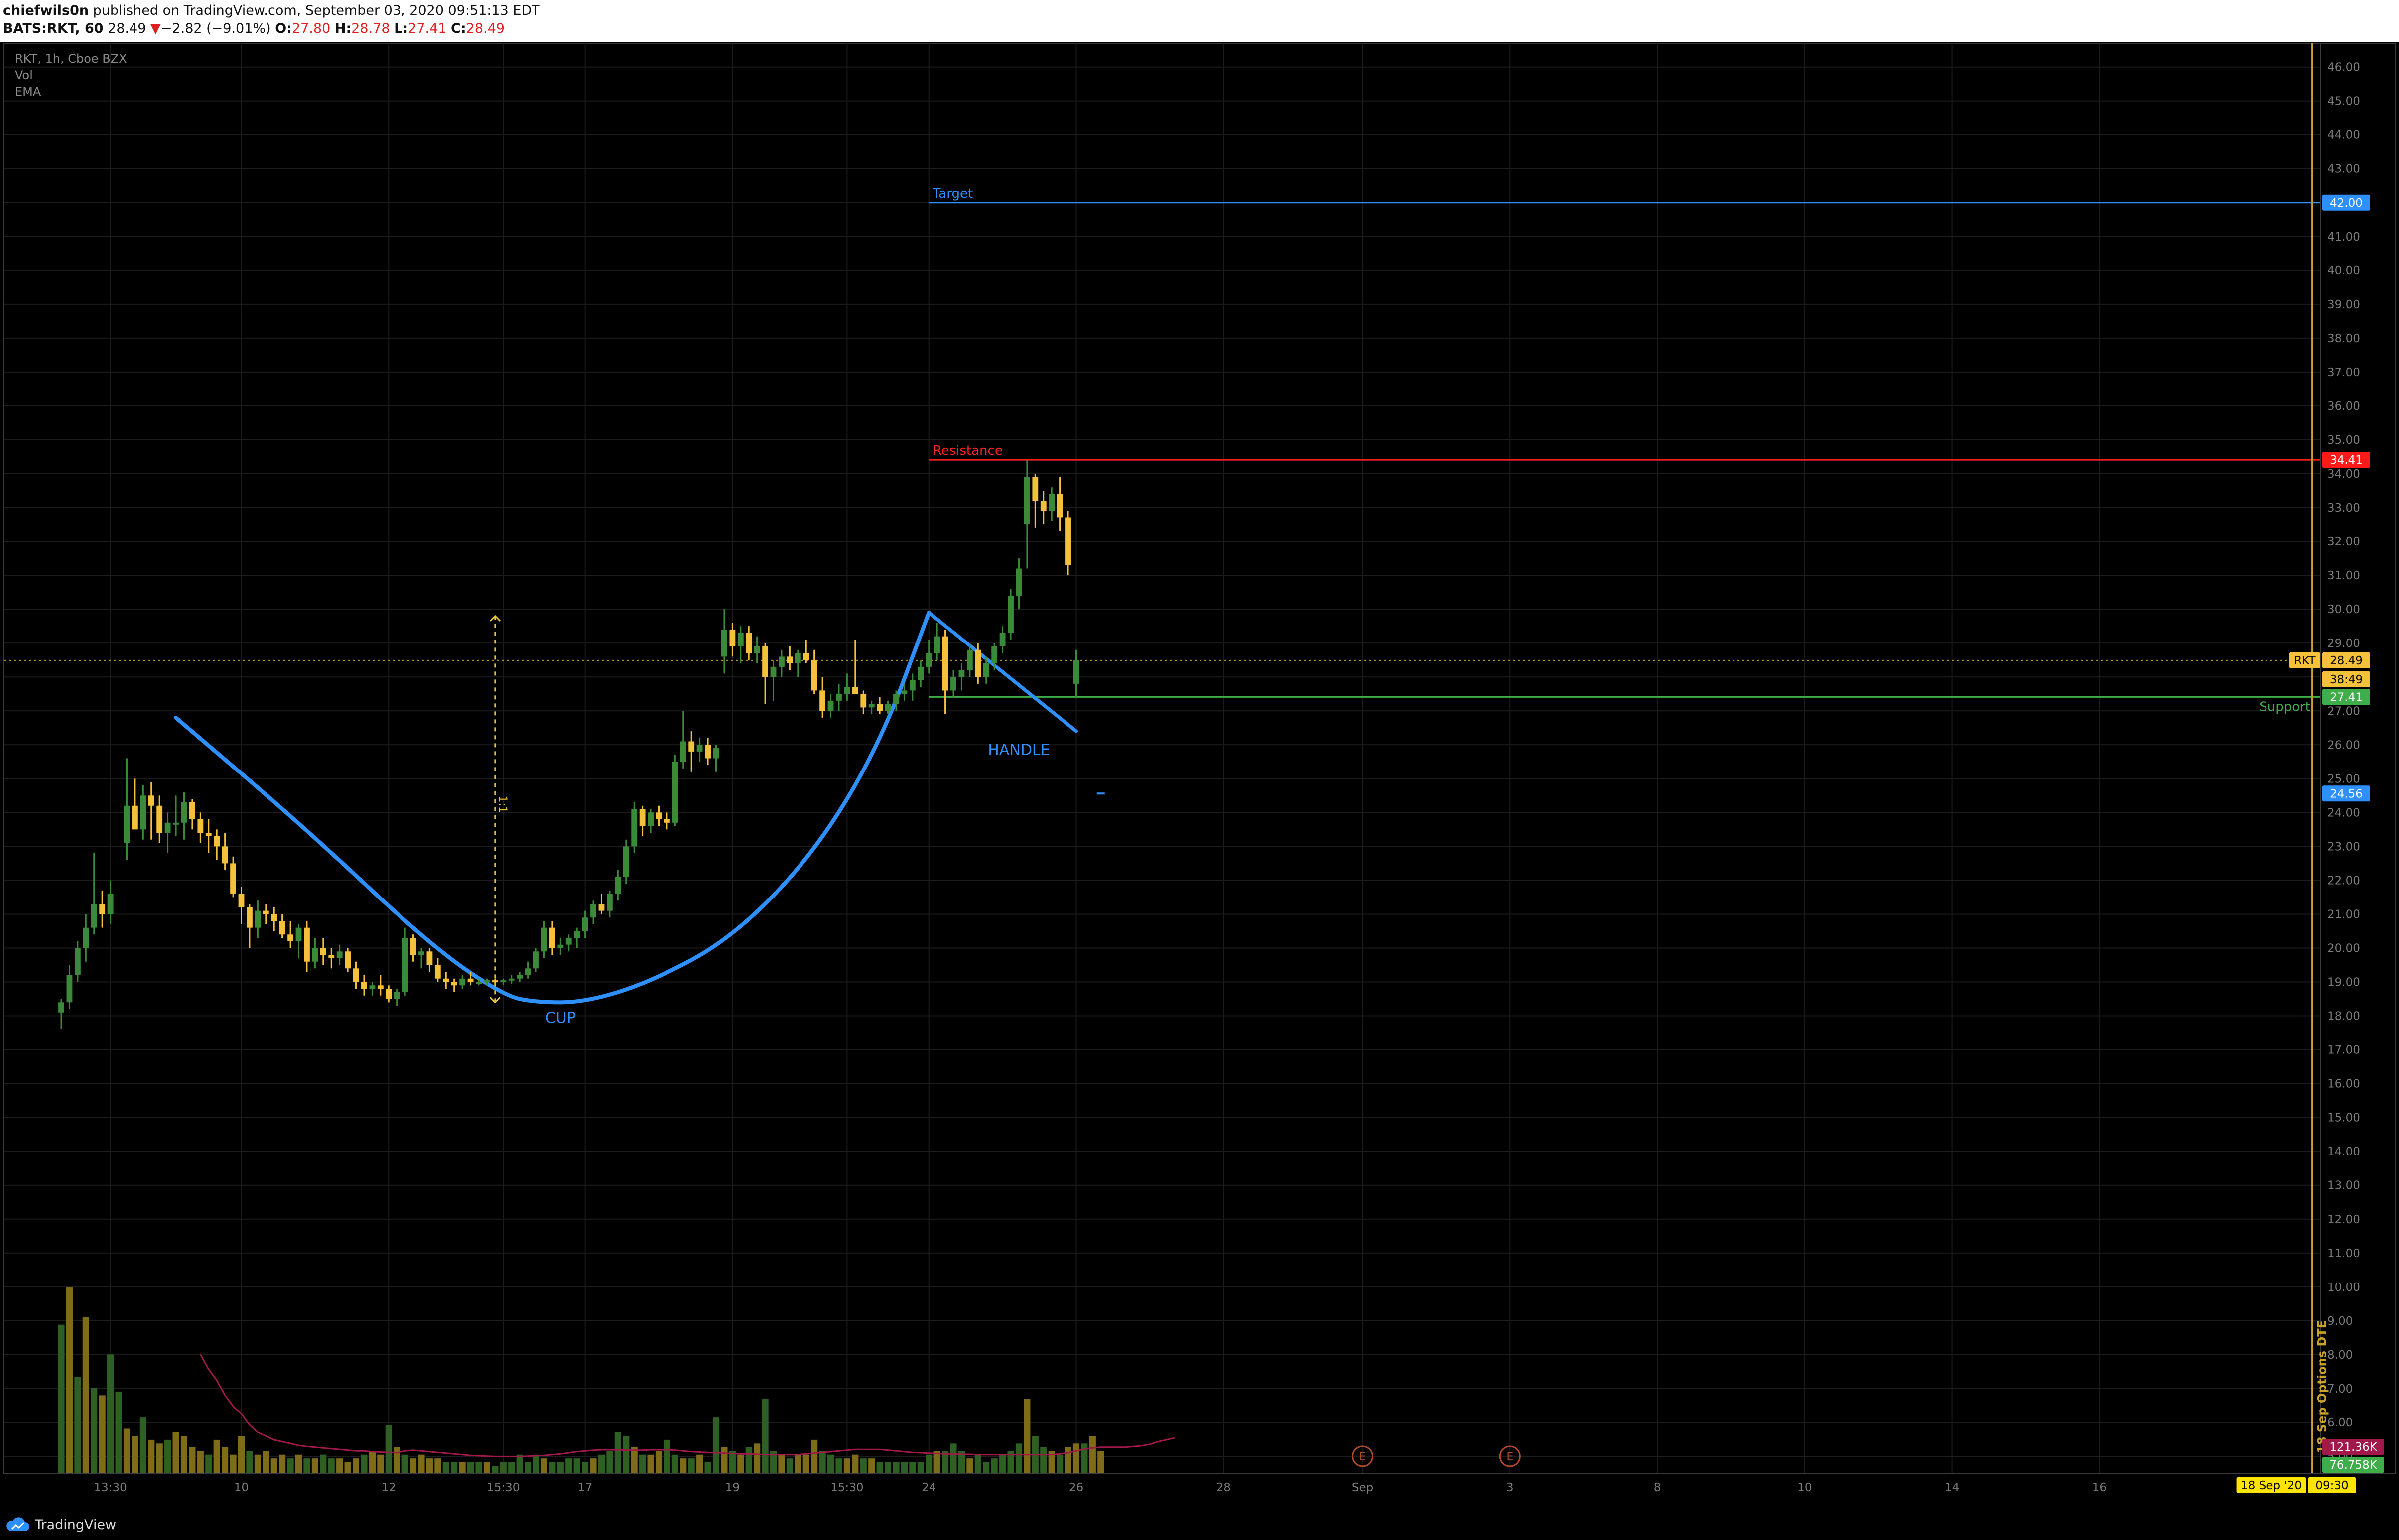  I want to click on price-tick-label: 13.00, so click(2343, 1185).